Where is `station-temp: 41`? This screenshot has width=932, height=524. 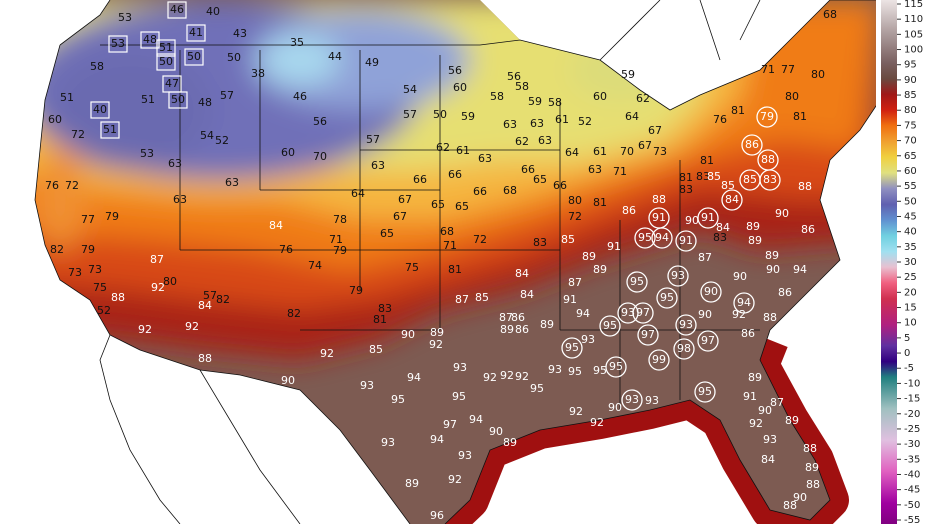 station-temp: 41 is located at coordinates (196, 32).